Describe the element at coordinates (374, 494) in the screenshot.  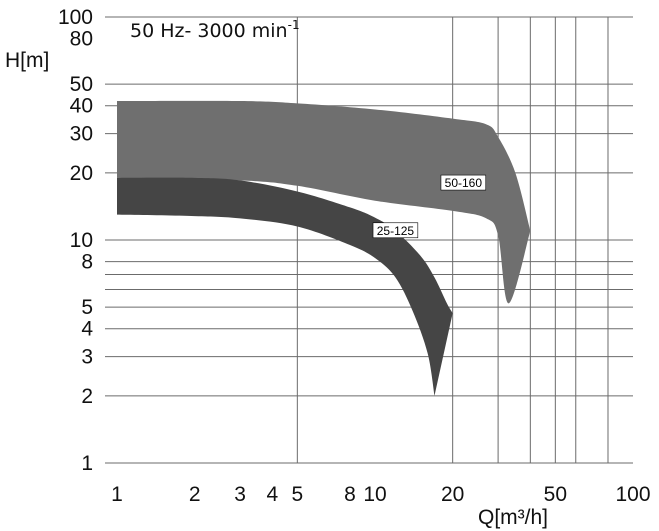
I see `x-tick-label: 10` at that location.